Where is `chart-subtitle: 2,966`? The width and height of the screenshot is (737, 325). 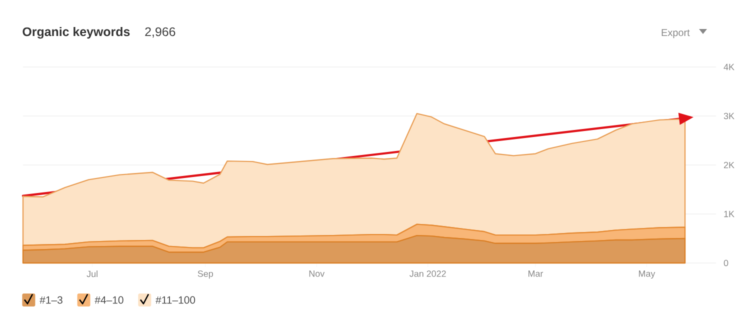 chart-subtitle: 2,966 is located at coordinates (160, 32).